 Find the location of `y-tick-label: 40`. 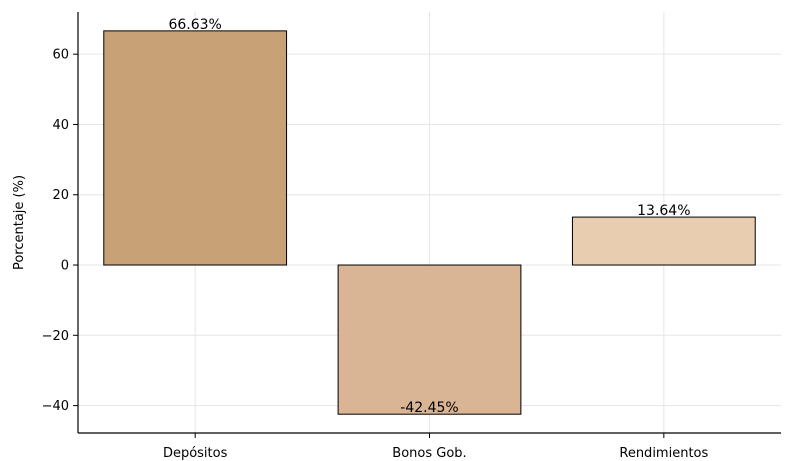

y-tick-label: 40 is located at coordinates (60, 125).